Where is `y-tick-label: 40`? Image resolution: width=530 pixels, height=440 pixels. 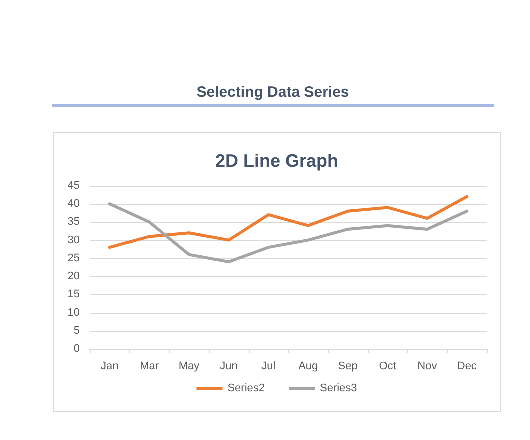
y-tick-label: 40 is located at coordinates (74, 204).